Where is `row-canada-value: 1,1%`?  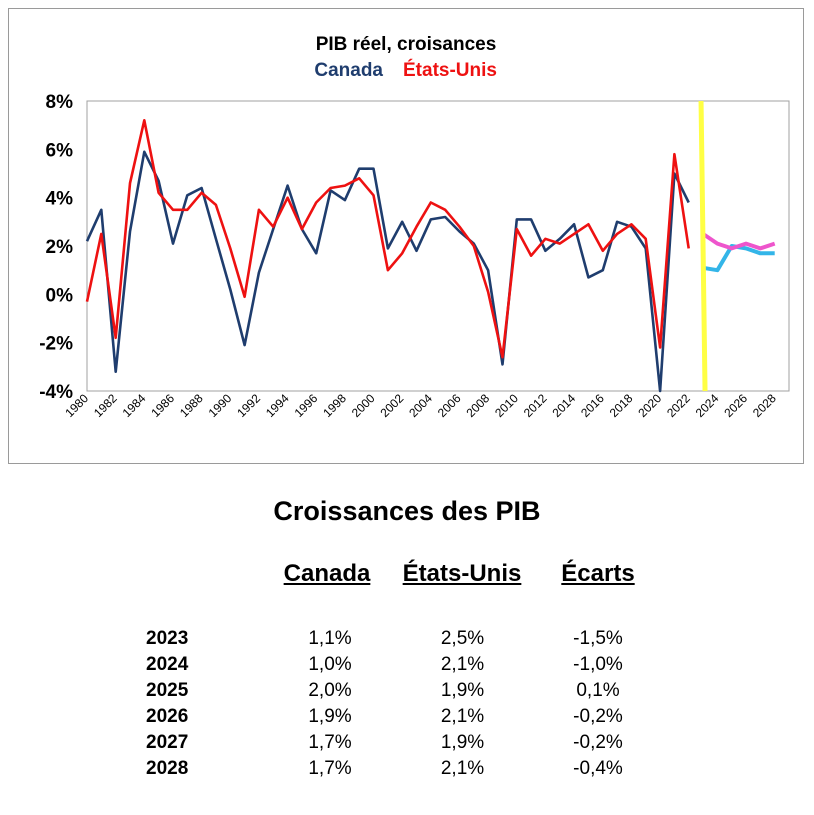 row-canada-value: 1,1% is located at coordinates (330, 638).